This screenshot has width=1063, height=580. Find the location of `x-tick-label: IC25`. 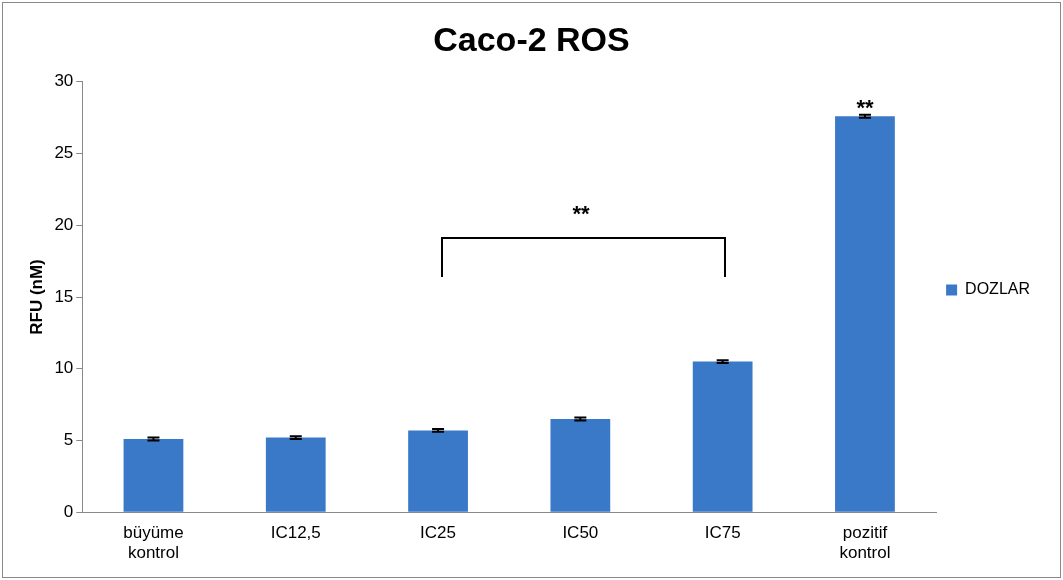

x-tick-label: IC25 is located at coordinates (438, 533).